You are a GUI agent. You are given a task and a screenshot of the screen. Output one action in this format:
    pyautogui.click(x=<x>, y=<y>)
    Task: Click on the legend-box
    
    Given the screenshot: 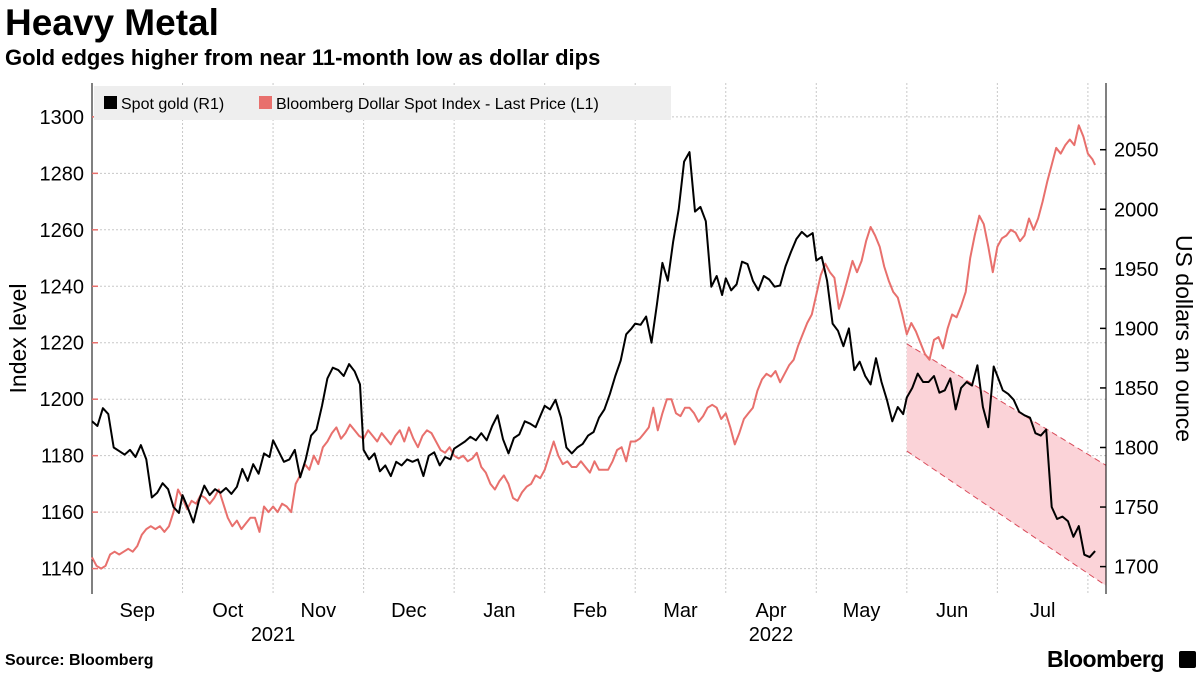 What is the action you would take?
    pyautogui.click(x=382, y=103)
    